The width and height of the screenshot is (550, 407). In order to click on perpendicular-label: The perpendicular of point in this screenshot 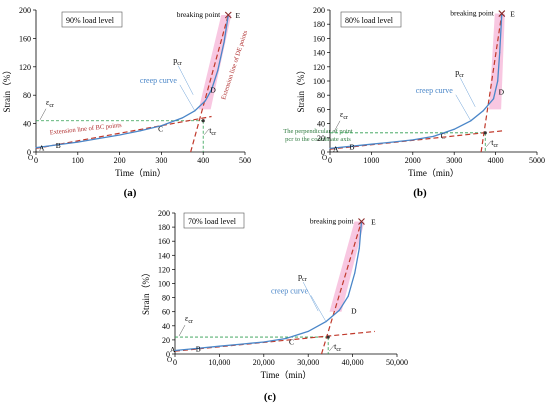, I will do `click(318, 131)`.